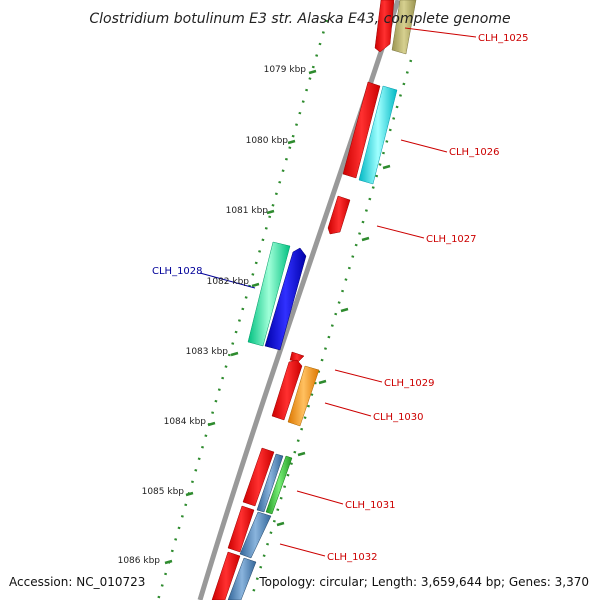 The image size is (600, 600). Describe the element at coordinates (77, 582) in the screenshot. I see `accession-text: Accession: NC_010723` at that location.